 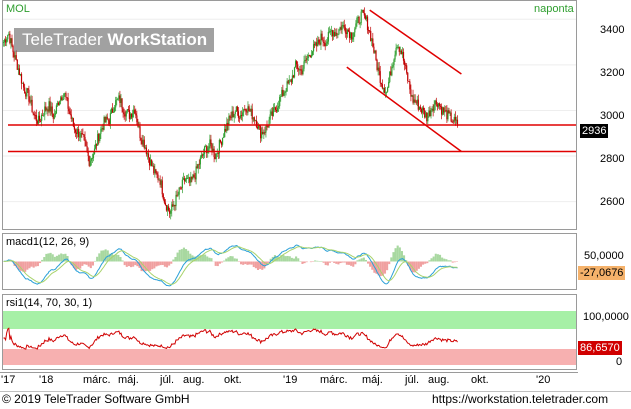 I want to click on rsi-last-tag: 86,6570, so click(x=600, y=348).